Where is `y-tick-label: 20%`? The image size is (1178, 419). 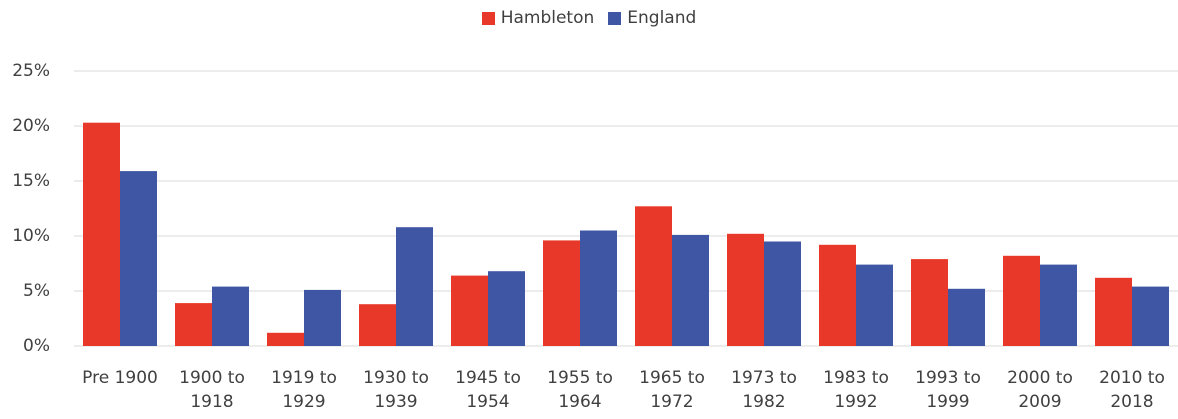
y-tick-label: 20% is located at coordinates (31, 126).